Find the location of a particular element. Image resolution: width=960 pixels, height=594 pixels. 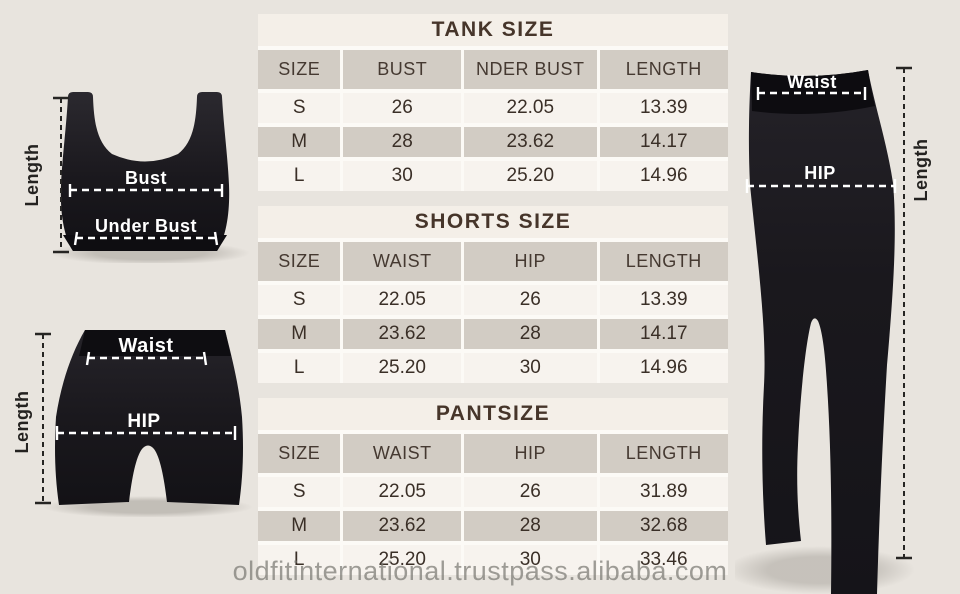

column-header: NDER BUST is located at coordinates (530, 69).